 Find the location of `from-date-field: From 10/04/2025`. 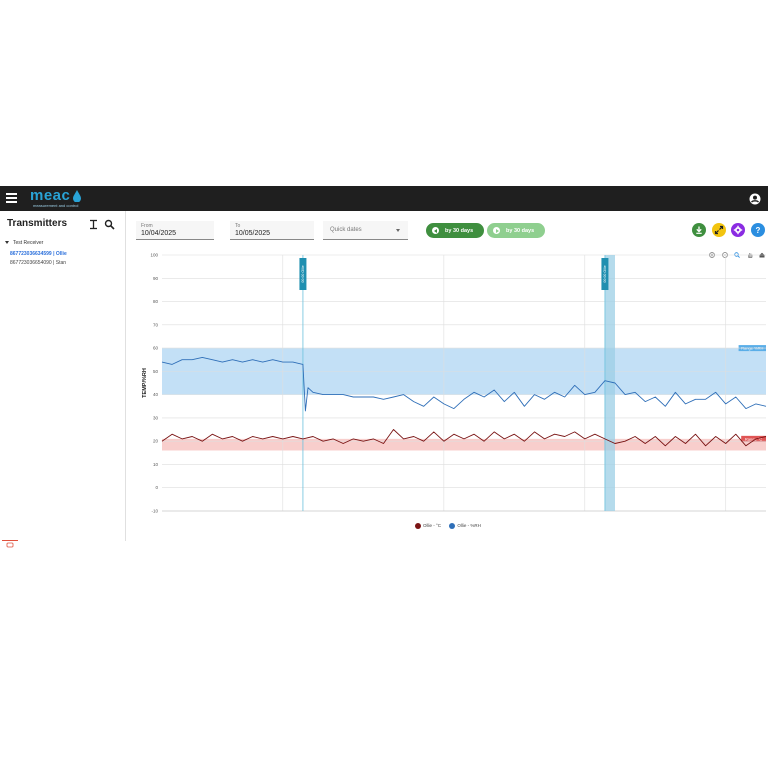

from-date-field: From 10/04/2025 is located at coordinates (175, 230).